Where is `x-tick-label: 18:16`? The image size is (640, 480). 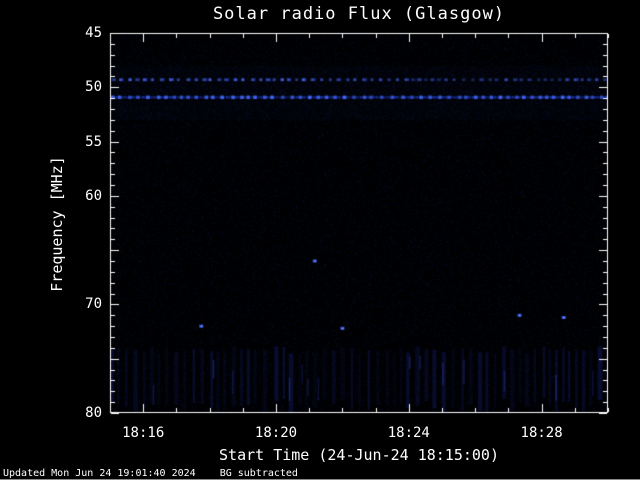 x-tick-label: 18:16 is located at coordinates (143, 433).